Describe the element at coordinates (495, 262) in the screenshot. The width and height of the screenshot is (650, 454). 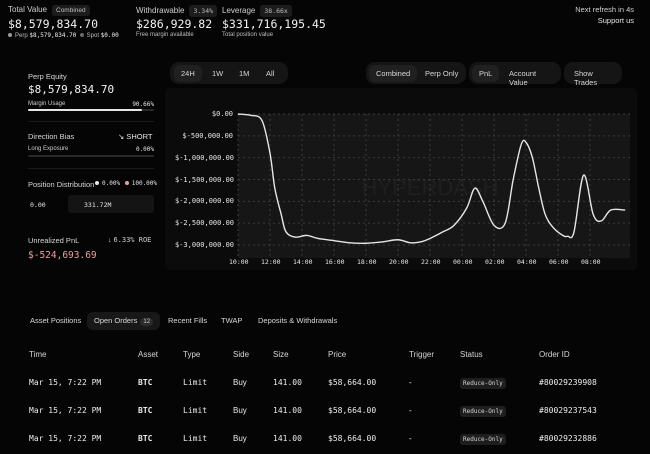
I see `x-tick-label: 02:00` at that location.